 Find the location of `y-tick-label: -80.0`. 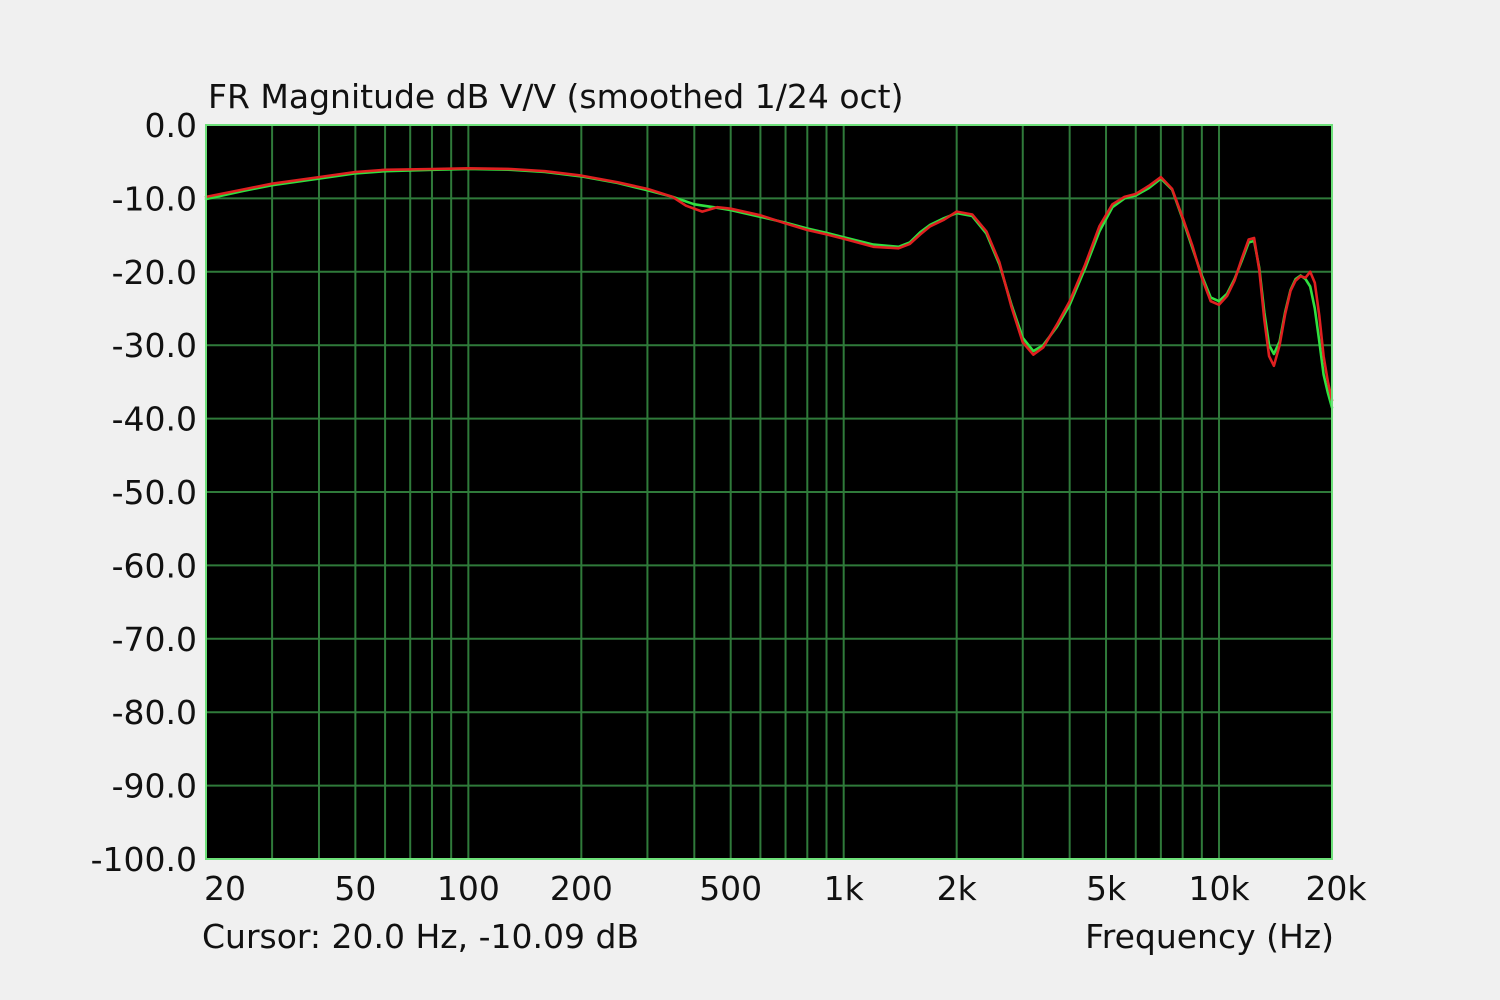

y-tick-label: -80.0 is located at coordinates (154, 712).